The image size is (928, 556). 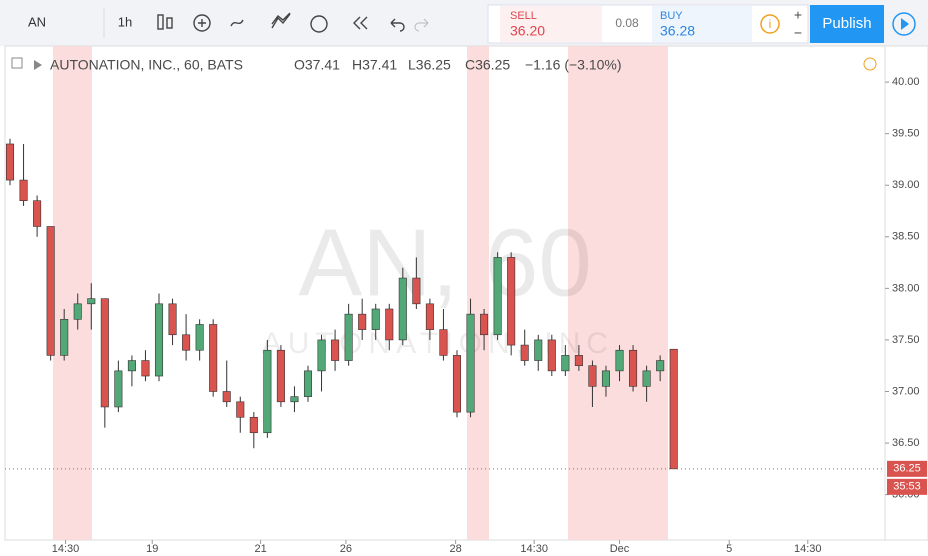 What do you see at coordinates (620, 549) in the screenshot?
I see `x-tick-label: Dec` at bounding box center [620, 549].